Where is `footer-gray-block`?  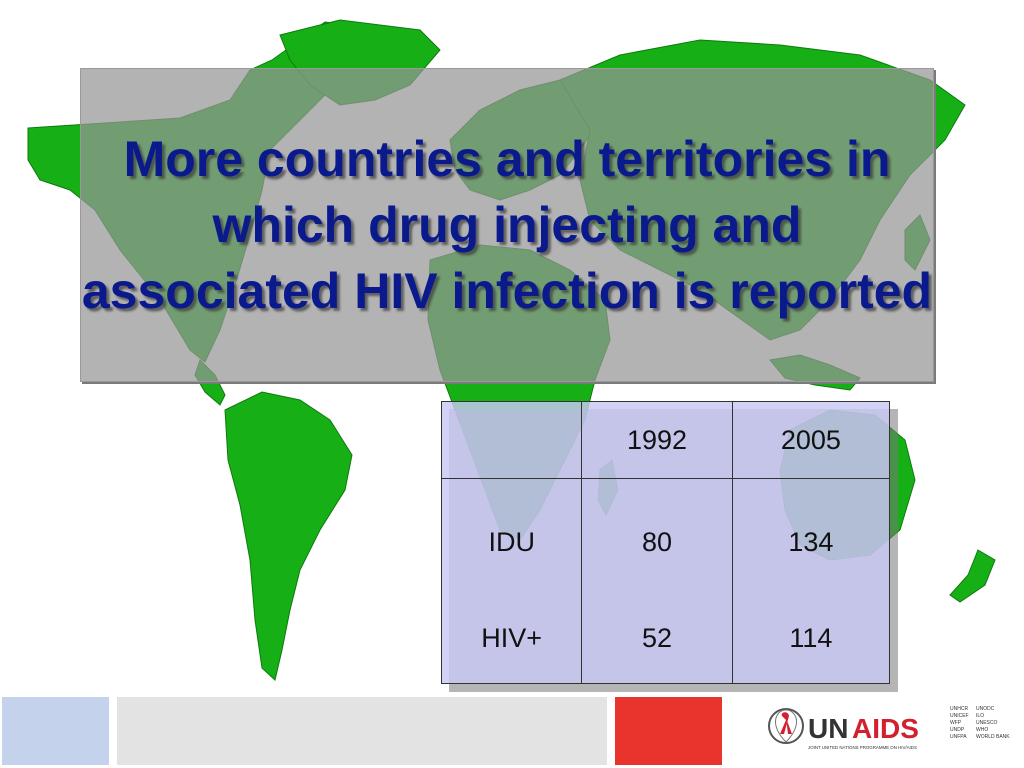
footer-gray-block is located at coordinates (362, 731).